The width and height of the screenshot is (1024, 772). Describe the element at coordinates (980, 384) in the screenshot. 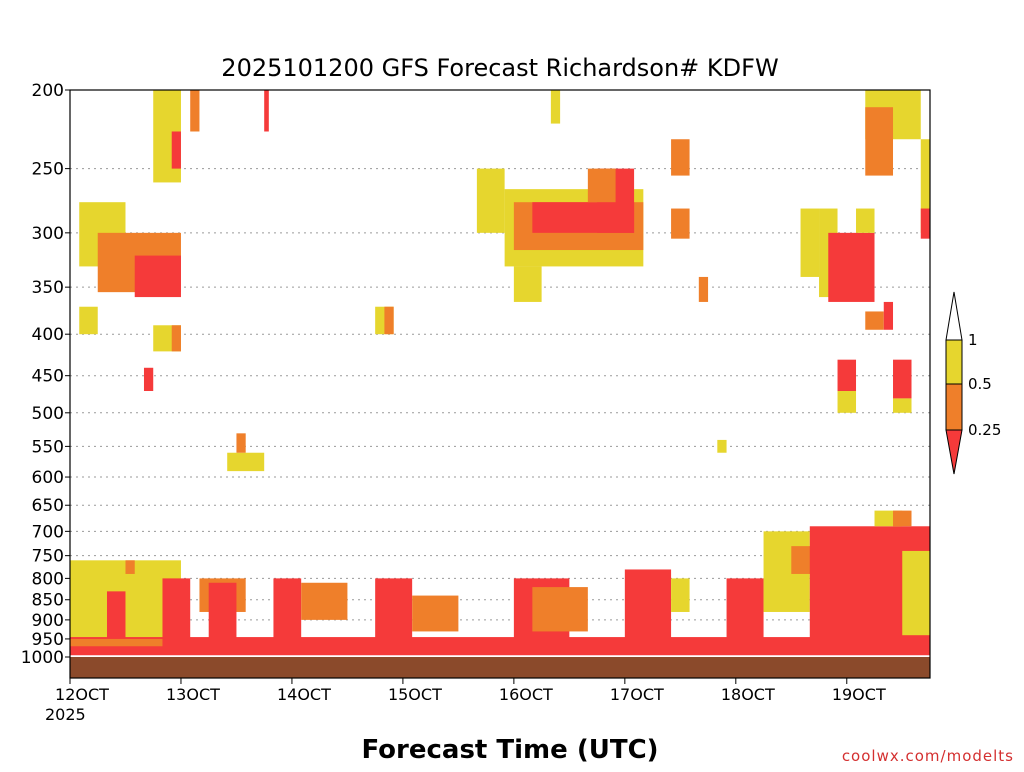

I see `legend-label-0-5: 0.5` at that location.